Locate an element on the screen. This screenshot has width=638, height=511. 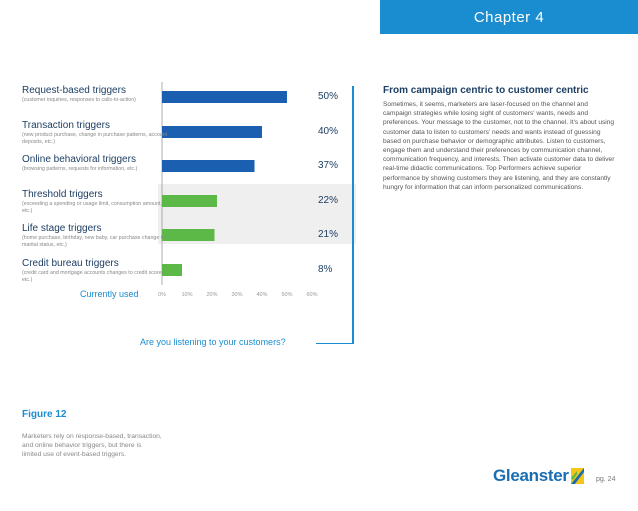
value-label: 22% is located at coordinates (328, 200).